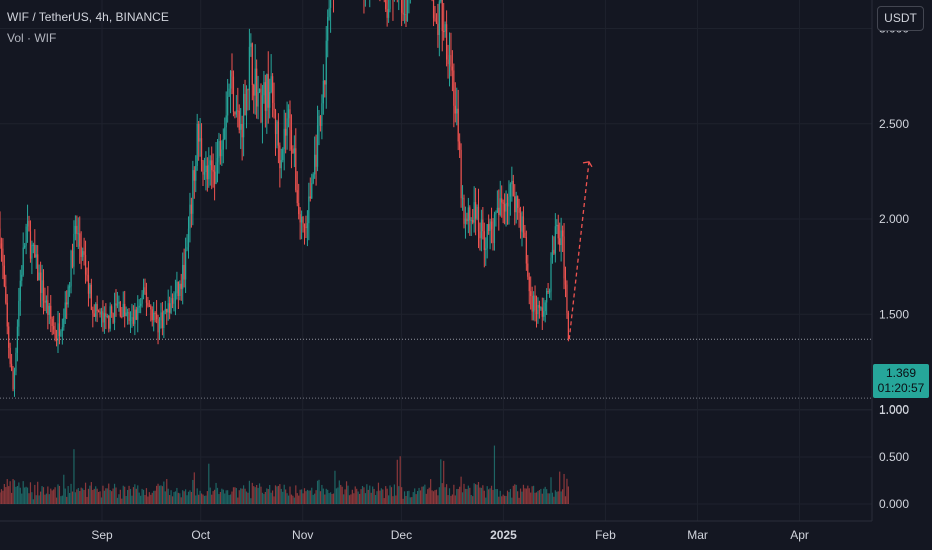  I want to click on symbol-title: WIF / TetherUS, 4h, BINANCE, so click(88, 17).